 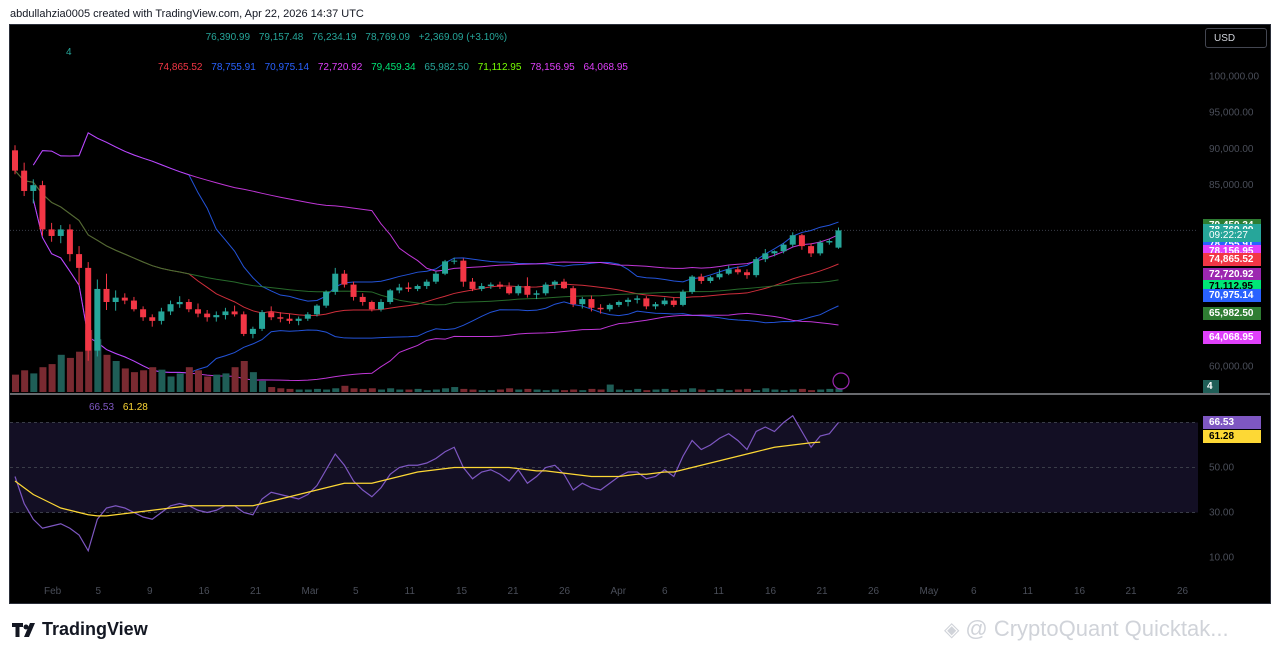 What do you see at coordinates (80, 629) in the screenshot?
I see `tradingview-logo: TradingView` at bounding box center [80, 629].